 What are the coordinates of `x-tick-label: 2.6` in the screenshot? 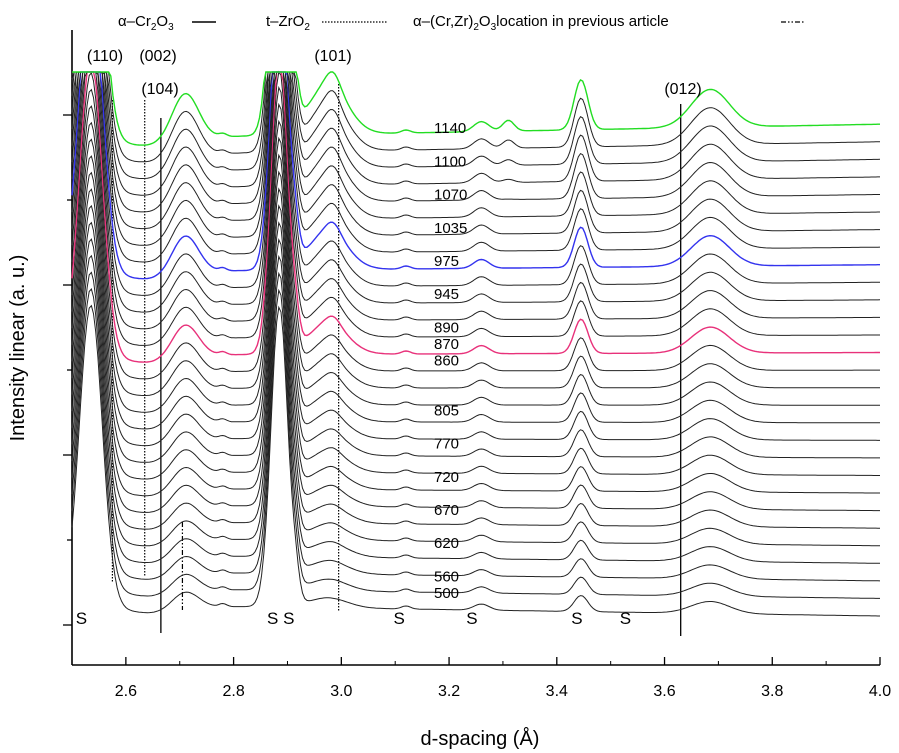 It's located at (126, 691).